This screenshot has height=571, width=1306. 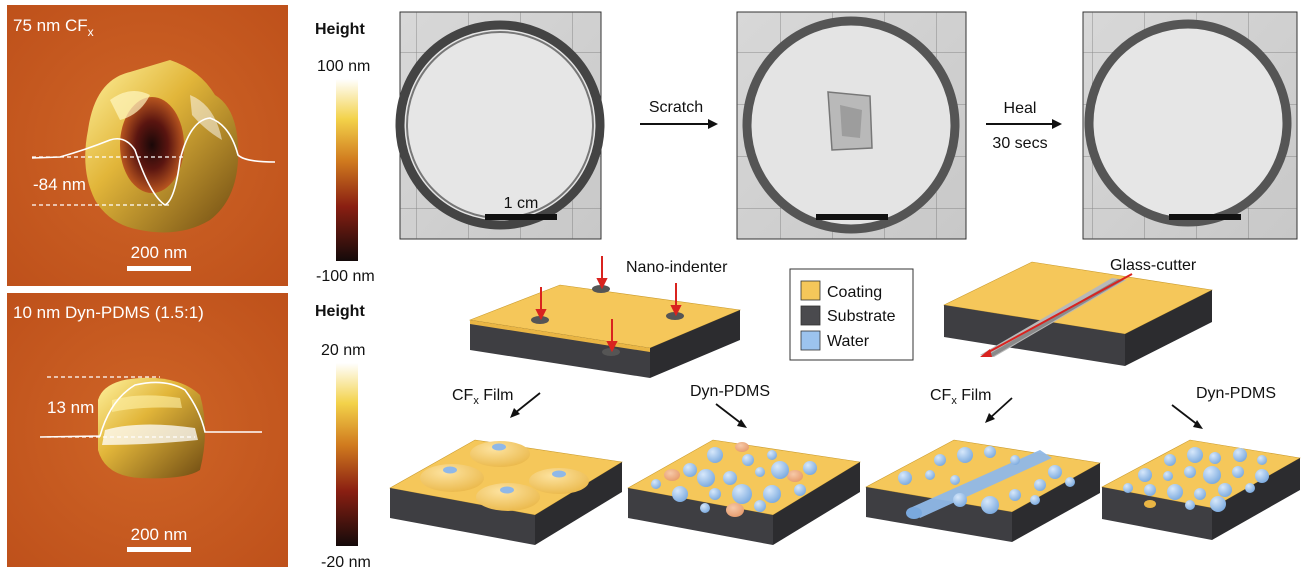 What do you see at coordinates (500, 125) in the screenshot?
I see `photo-original: 1 cm` at bounding box center [500, 125].